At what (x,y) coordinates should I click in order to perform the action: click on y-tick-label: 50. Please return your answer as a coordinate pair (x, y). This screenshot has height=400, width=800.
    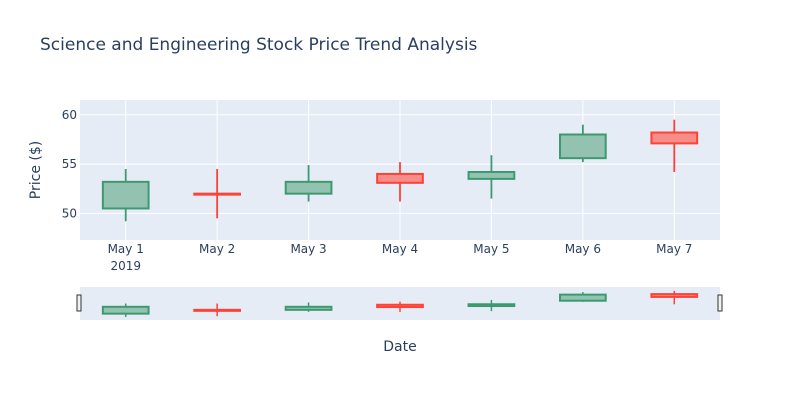
    Looking at the image, I should click on (69, 213).